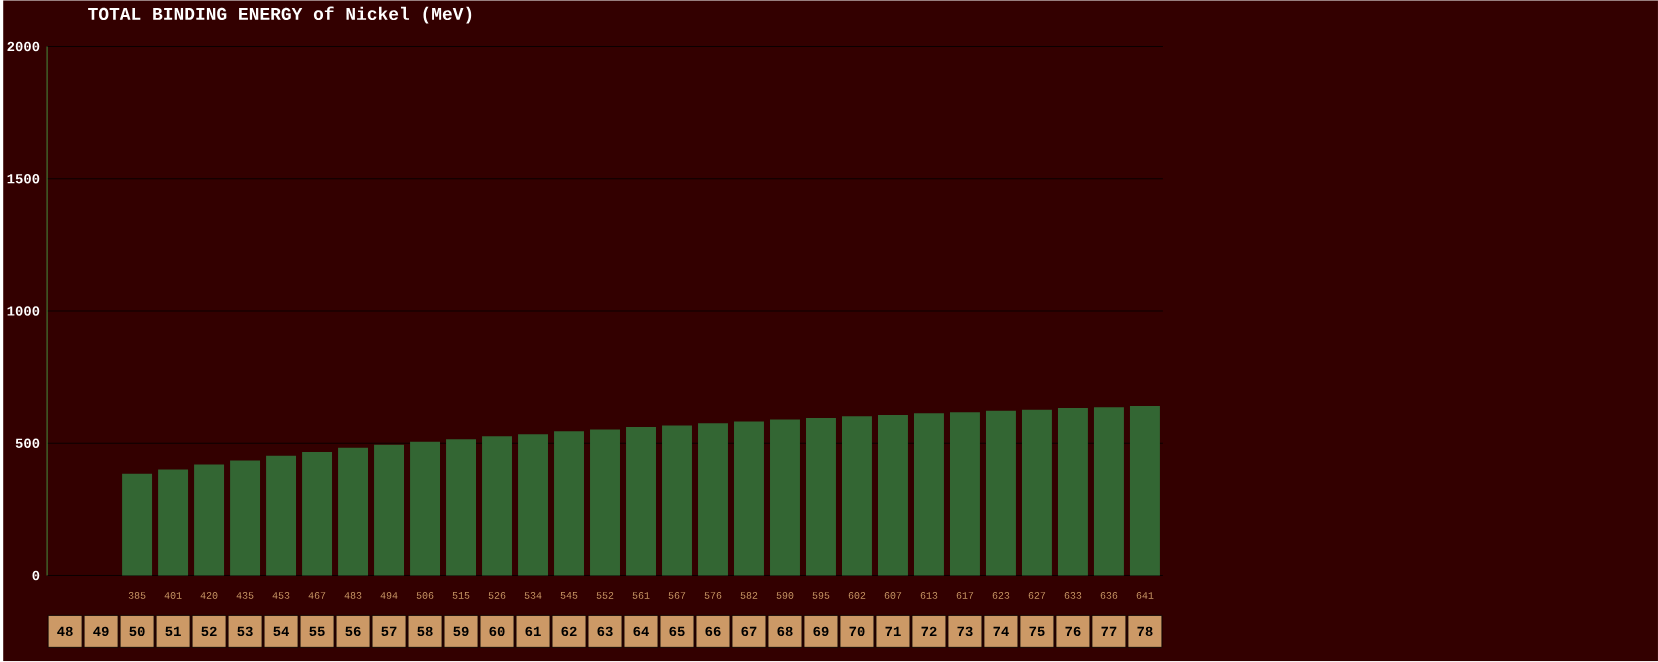 This screenshot has width=1658, height=662. What do you see at coordinates (280, 15) in the screenshot?
I see `chart-title: TOTAL BINDING ENERGY of Nickel (MeV)` at bounding box center [280, 15].